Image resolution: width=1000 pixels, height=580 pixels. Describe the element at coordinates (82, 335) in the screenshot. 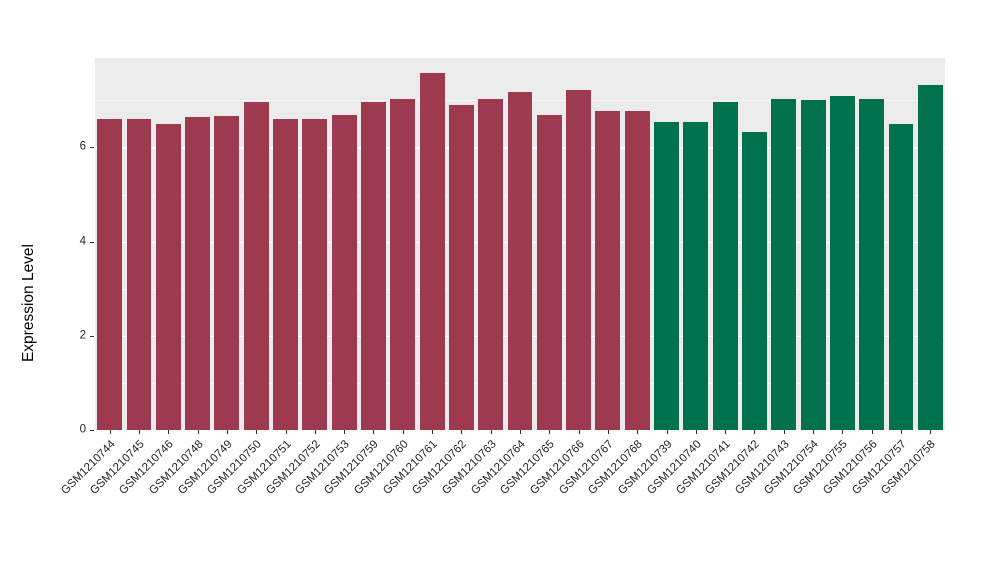

I see `y-tick-label: 2` at that location.